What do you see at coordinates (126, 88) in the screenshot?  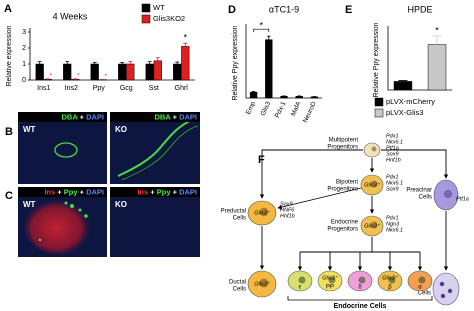 I see `x-tick-label: Gcg` at bounding box center [126, 88].